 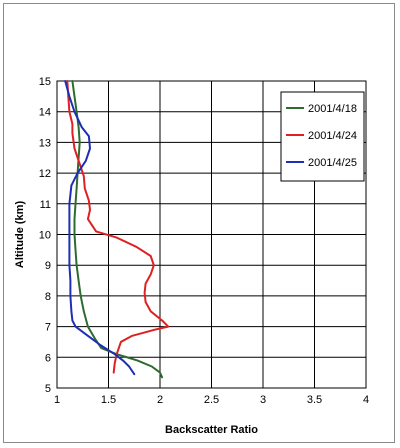 I want to click on y-tick-label: 13, so click(x=45, y=143).